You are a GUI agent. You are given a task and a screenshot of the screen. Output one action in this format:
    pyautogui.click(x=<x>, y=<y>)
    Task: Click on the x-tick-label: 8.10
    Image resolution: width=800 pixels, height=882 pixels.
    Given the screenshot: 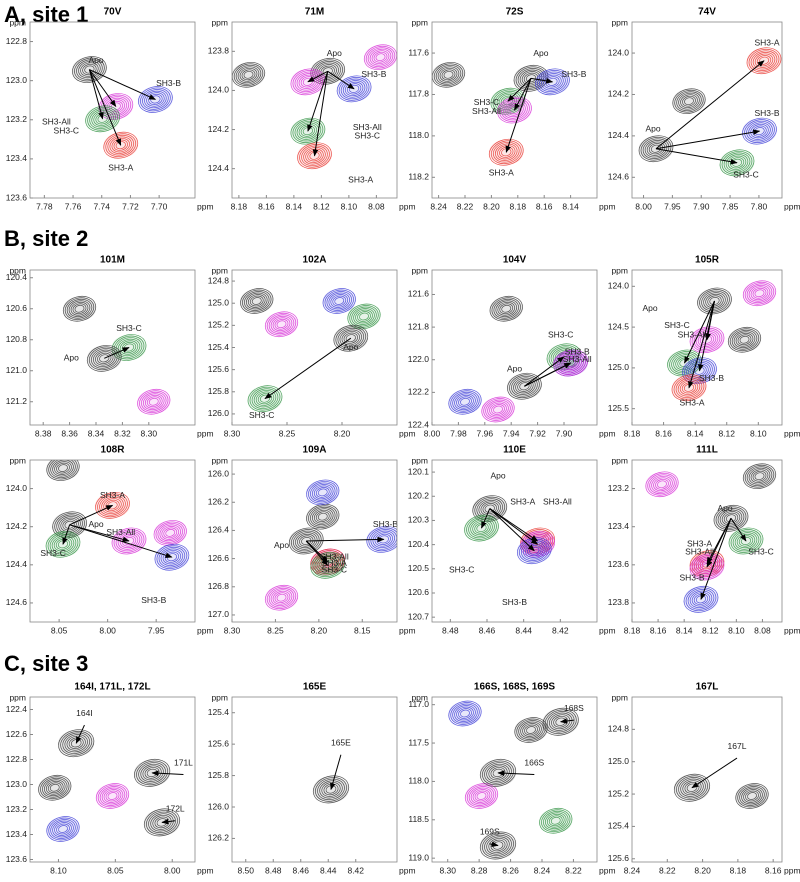 What is the action you would take?
    pyautogui.click(x=758, y=433)
    